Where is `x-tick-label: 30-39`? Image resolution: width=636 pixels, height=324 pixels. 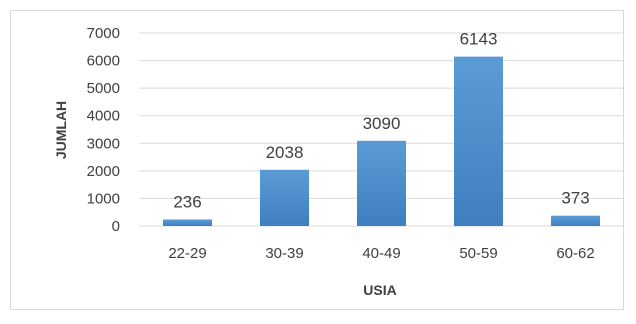 x-tick-label: 30-39 is located at coordinates (284, 253).